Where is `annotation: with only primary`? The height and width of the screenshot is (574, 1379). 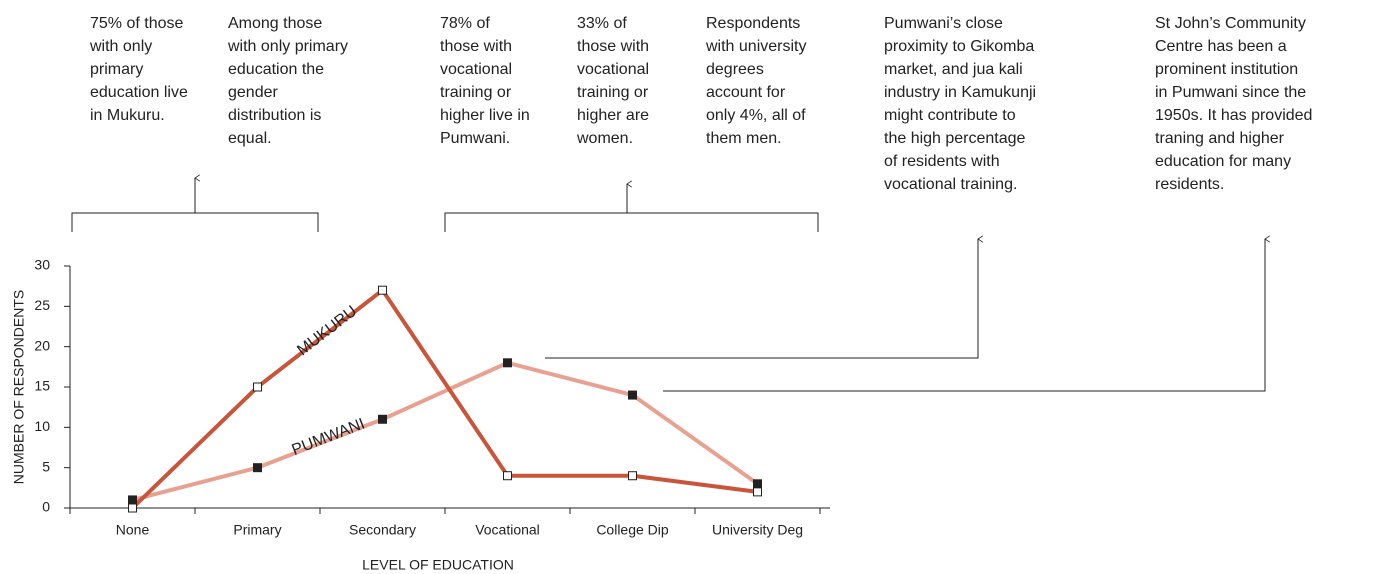
annotation: with only primary is located at coordinates (287, 46).